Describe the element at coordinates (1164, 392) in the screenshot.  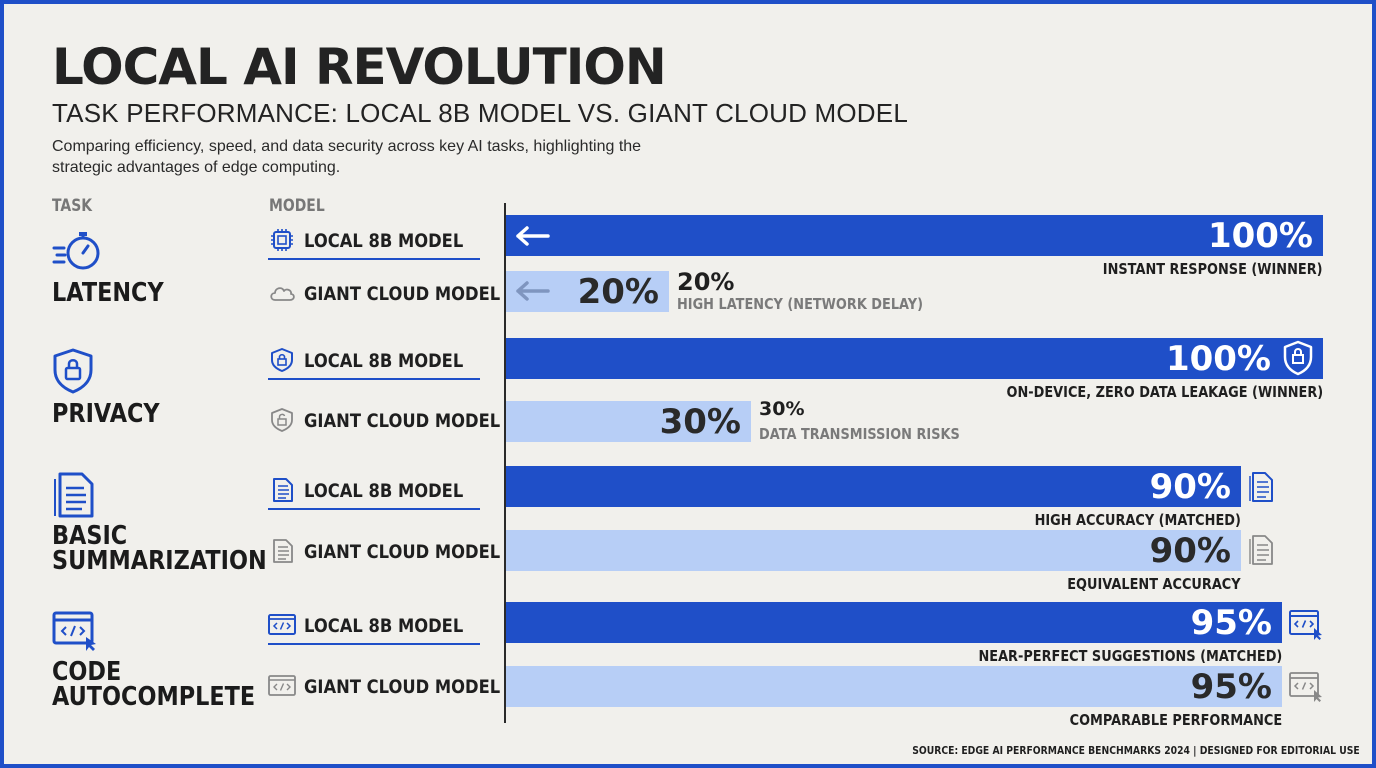
I see `note-privacy-local: ON-DEVICE, ZERO DATA LEAKAGE (WINNER)` at that location.